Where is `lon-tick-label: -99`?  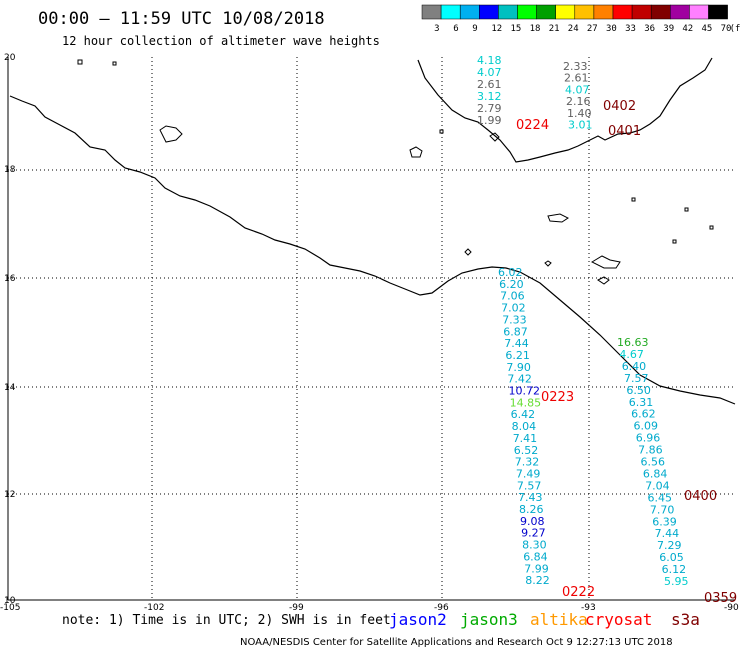
lon-tick-label: -99 is located at coordinates (296, 608).